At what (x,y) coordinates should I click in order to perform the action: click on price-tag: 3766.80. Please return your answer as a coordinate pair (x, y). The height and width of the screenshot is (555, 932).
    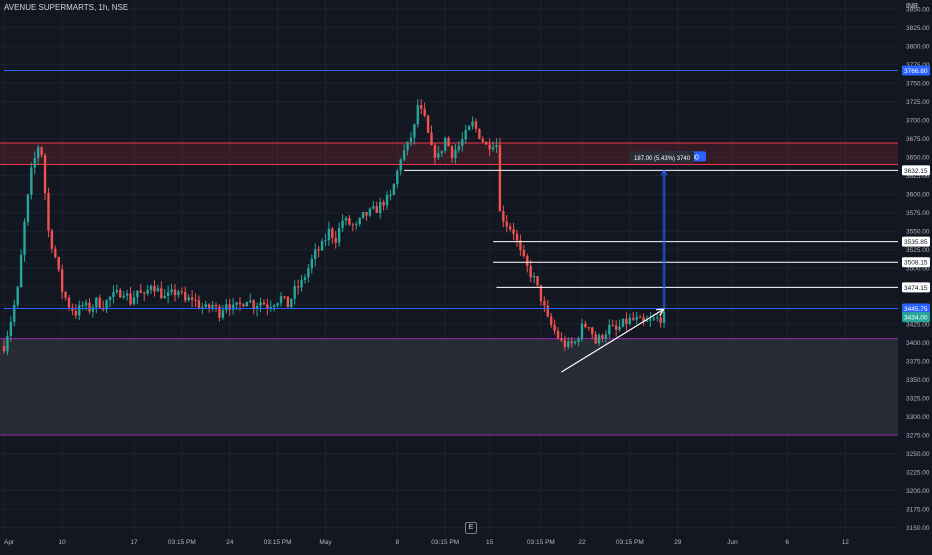
    Looking at the image, I should click on (916, 71).